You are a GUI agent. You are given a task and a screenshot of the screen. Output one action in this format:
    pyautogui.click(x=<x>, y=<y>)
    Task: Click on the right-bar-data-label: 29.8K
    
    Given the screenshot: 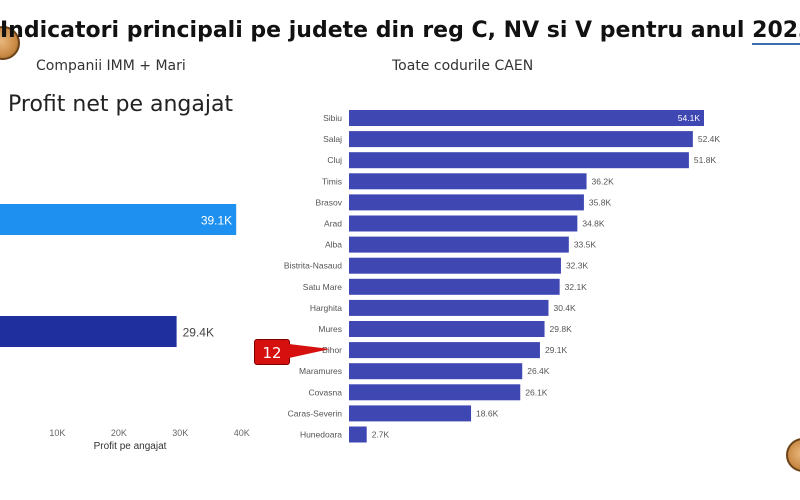 What is the action you would take?
    pyautogui.click(x=561, y=329)
    